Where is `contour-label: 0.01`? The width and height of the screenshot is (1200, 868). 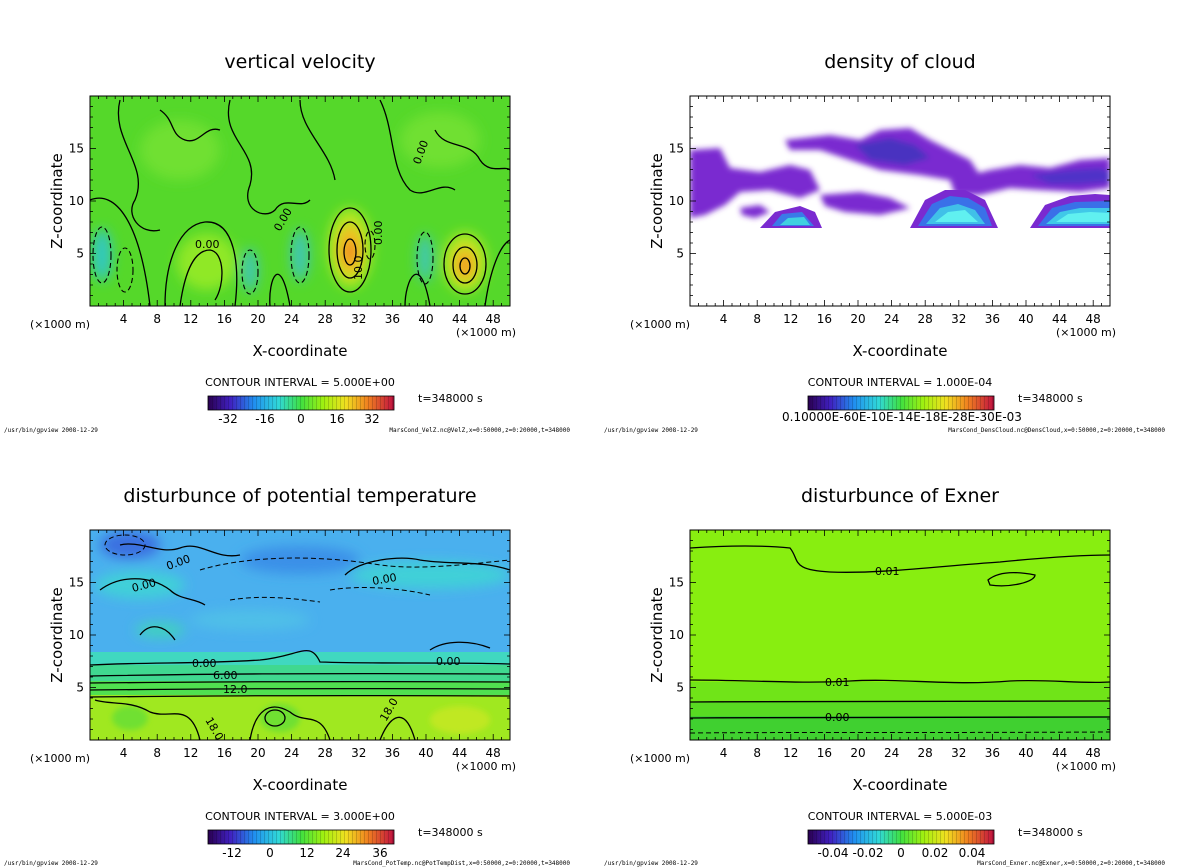 contour-label: 0.01 is located at coordinates (887, 571).